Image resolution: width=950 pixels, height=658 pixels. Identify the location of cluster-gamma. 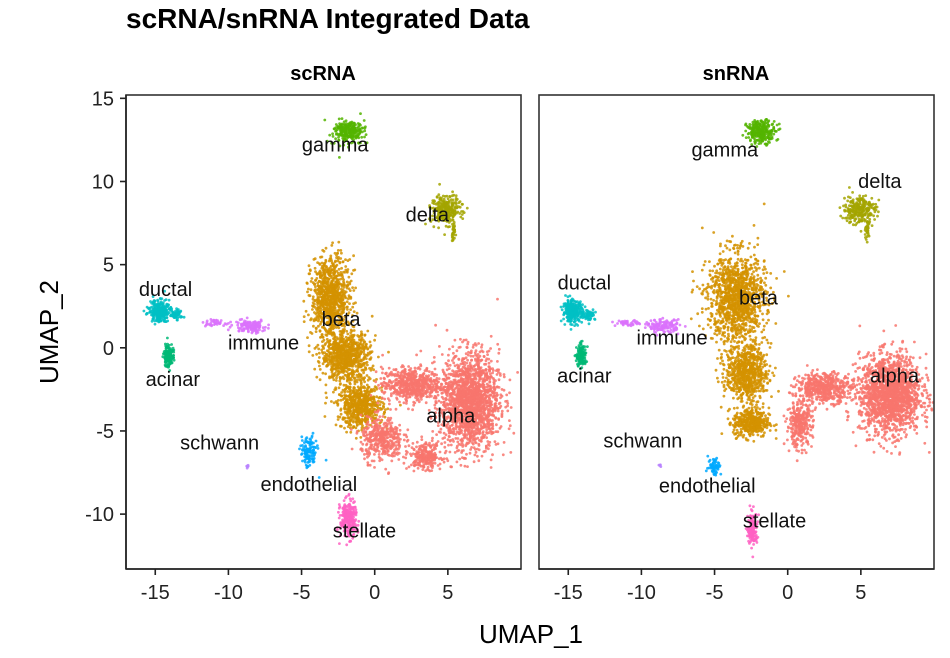
(346, 135).